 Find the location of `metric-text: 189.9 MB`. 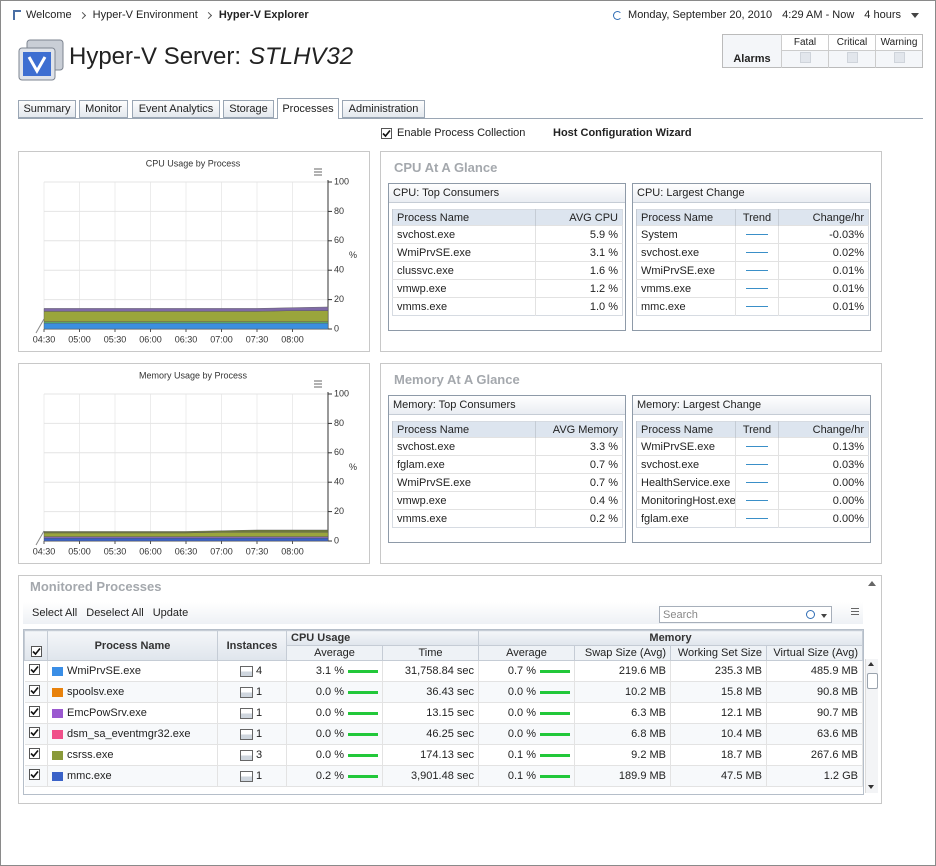

metric-text: 189.9 MB is located at coordinates (642, 776).